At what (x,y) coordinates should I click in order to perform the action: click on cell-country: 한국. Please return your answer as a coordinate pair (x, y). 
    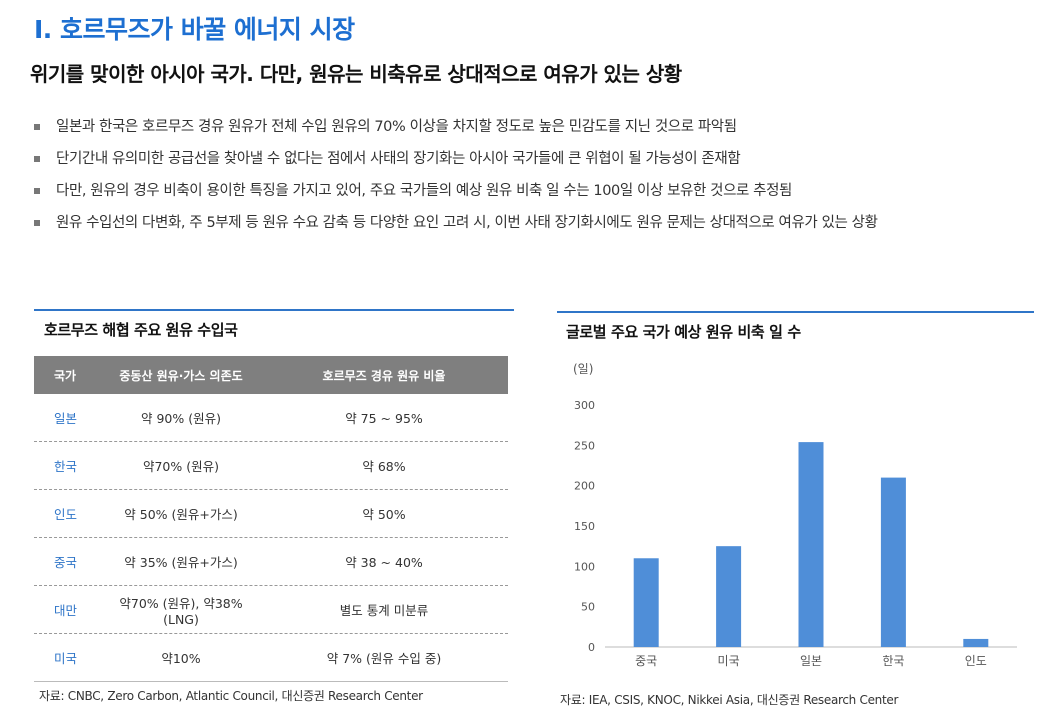
    Looking at the image, I should click on (66, 466).